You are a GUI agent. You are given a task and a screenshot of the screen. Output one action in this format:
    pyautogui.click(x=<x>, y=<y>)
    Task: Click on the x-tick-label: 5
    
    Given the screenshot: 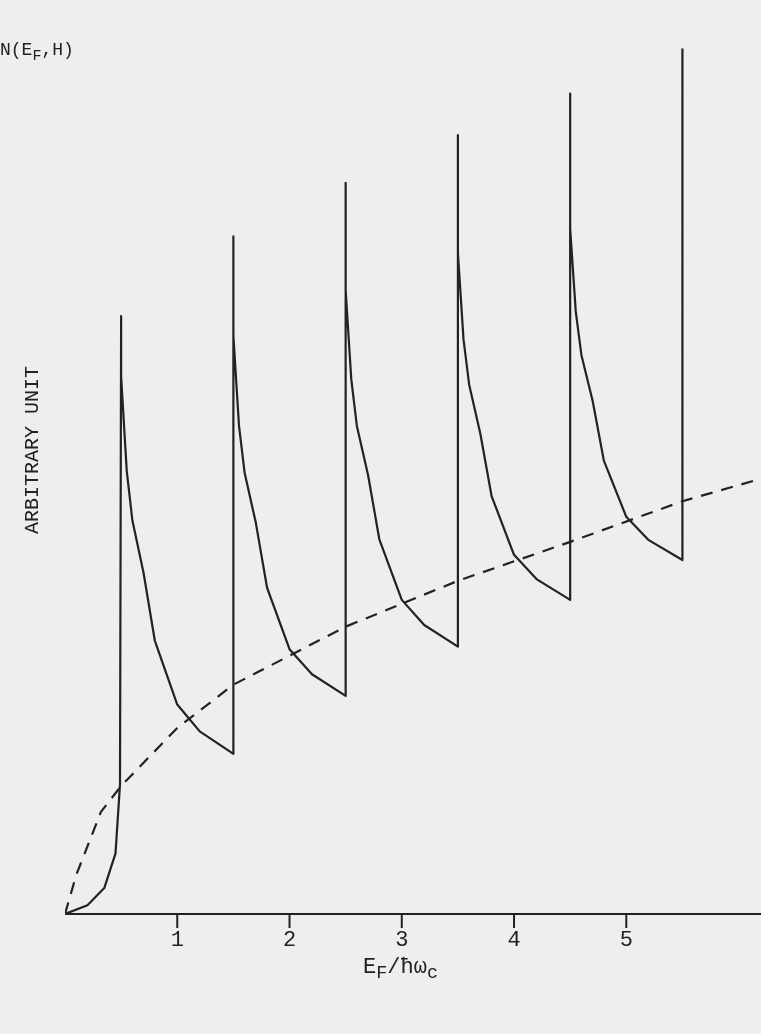 What is the action you would take?
    pyautogui.click(x=626, y=940)
    